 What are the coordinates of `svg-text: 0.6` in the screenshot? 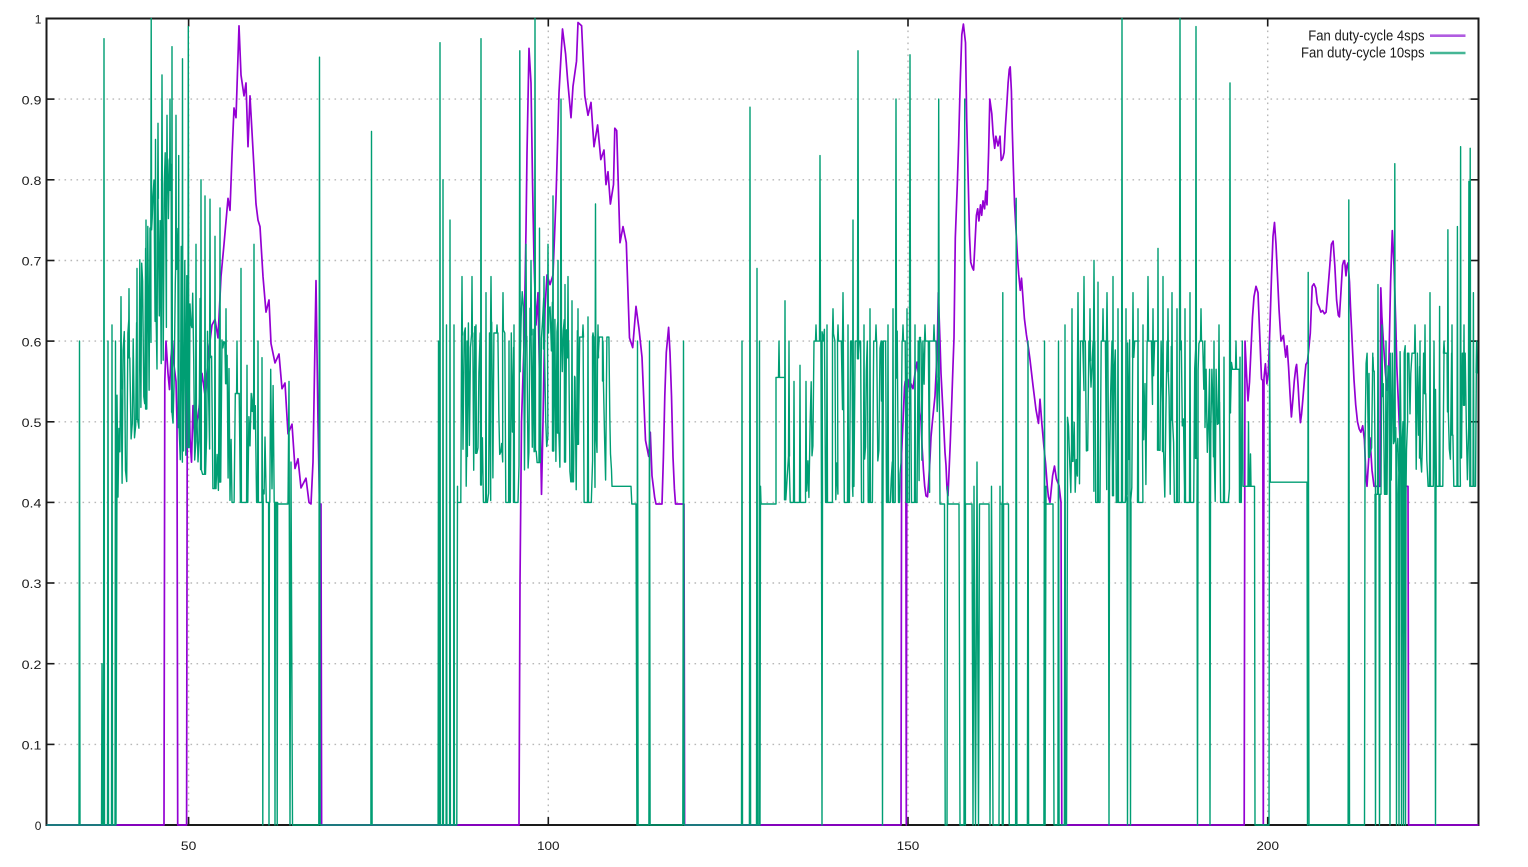 It's located at (32, 342).